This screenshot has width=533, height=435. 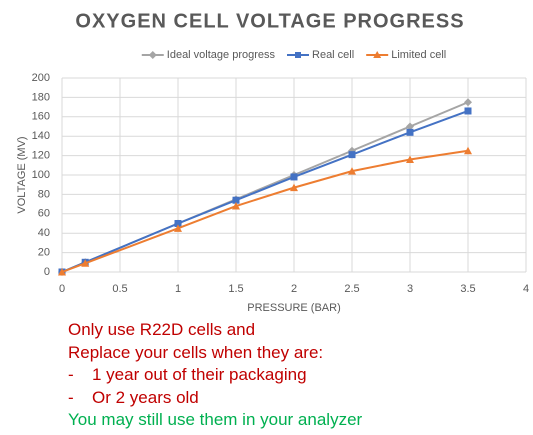 I want to click on note-text: 1 year out of their packaging, so click(x=199, y=375).